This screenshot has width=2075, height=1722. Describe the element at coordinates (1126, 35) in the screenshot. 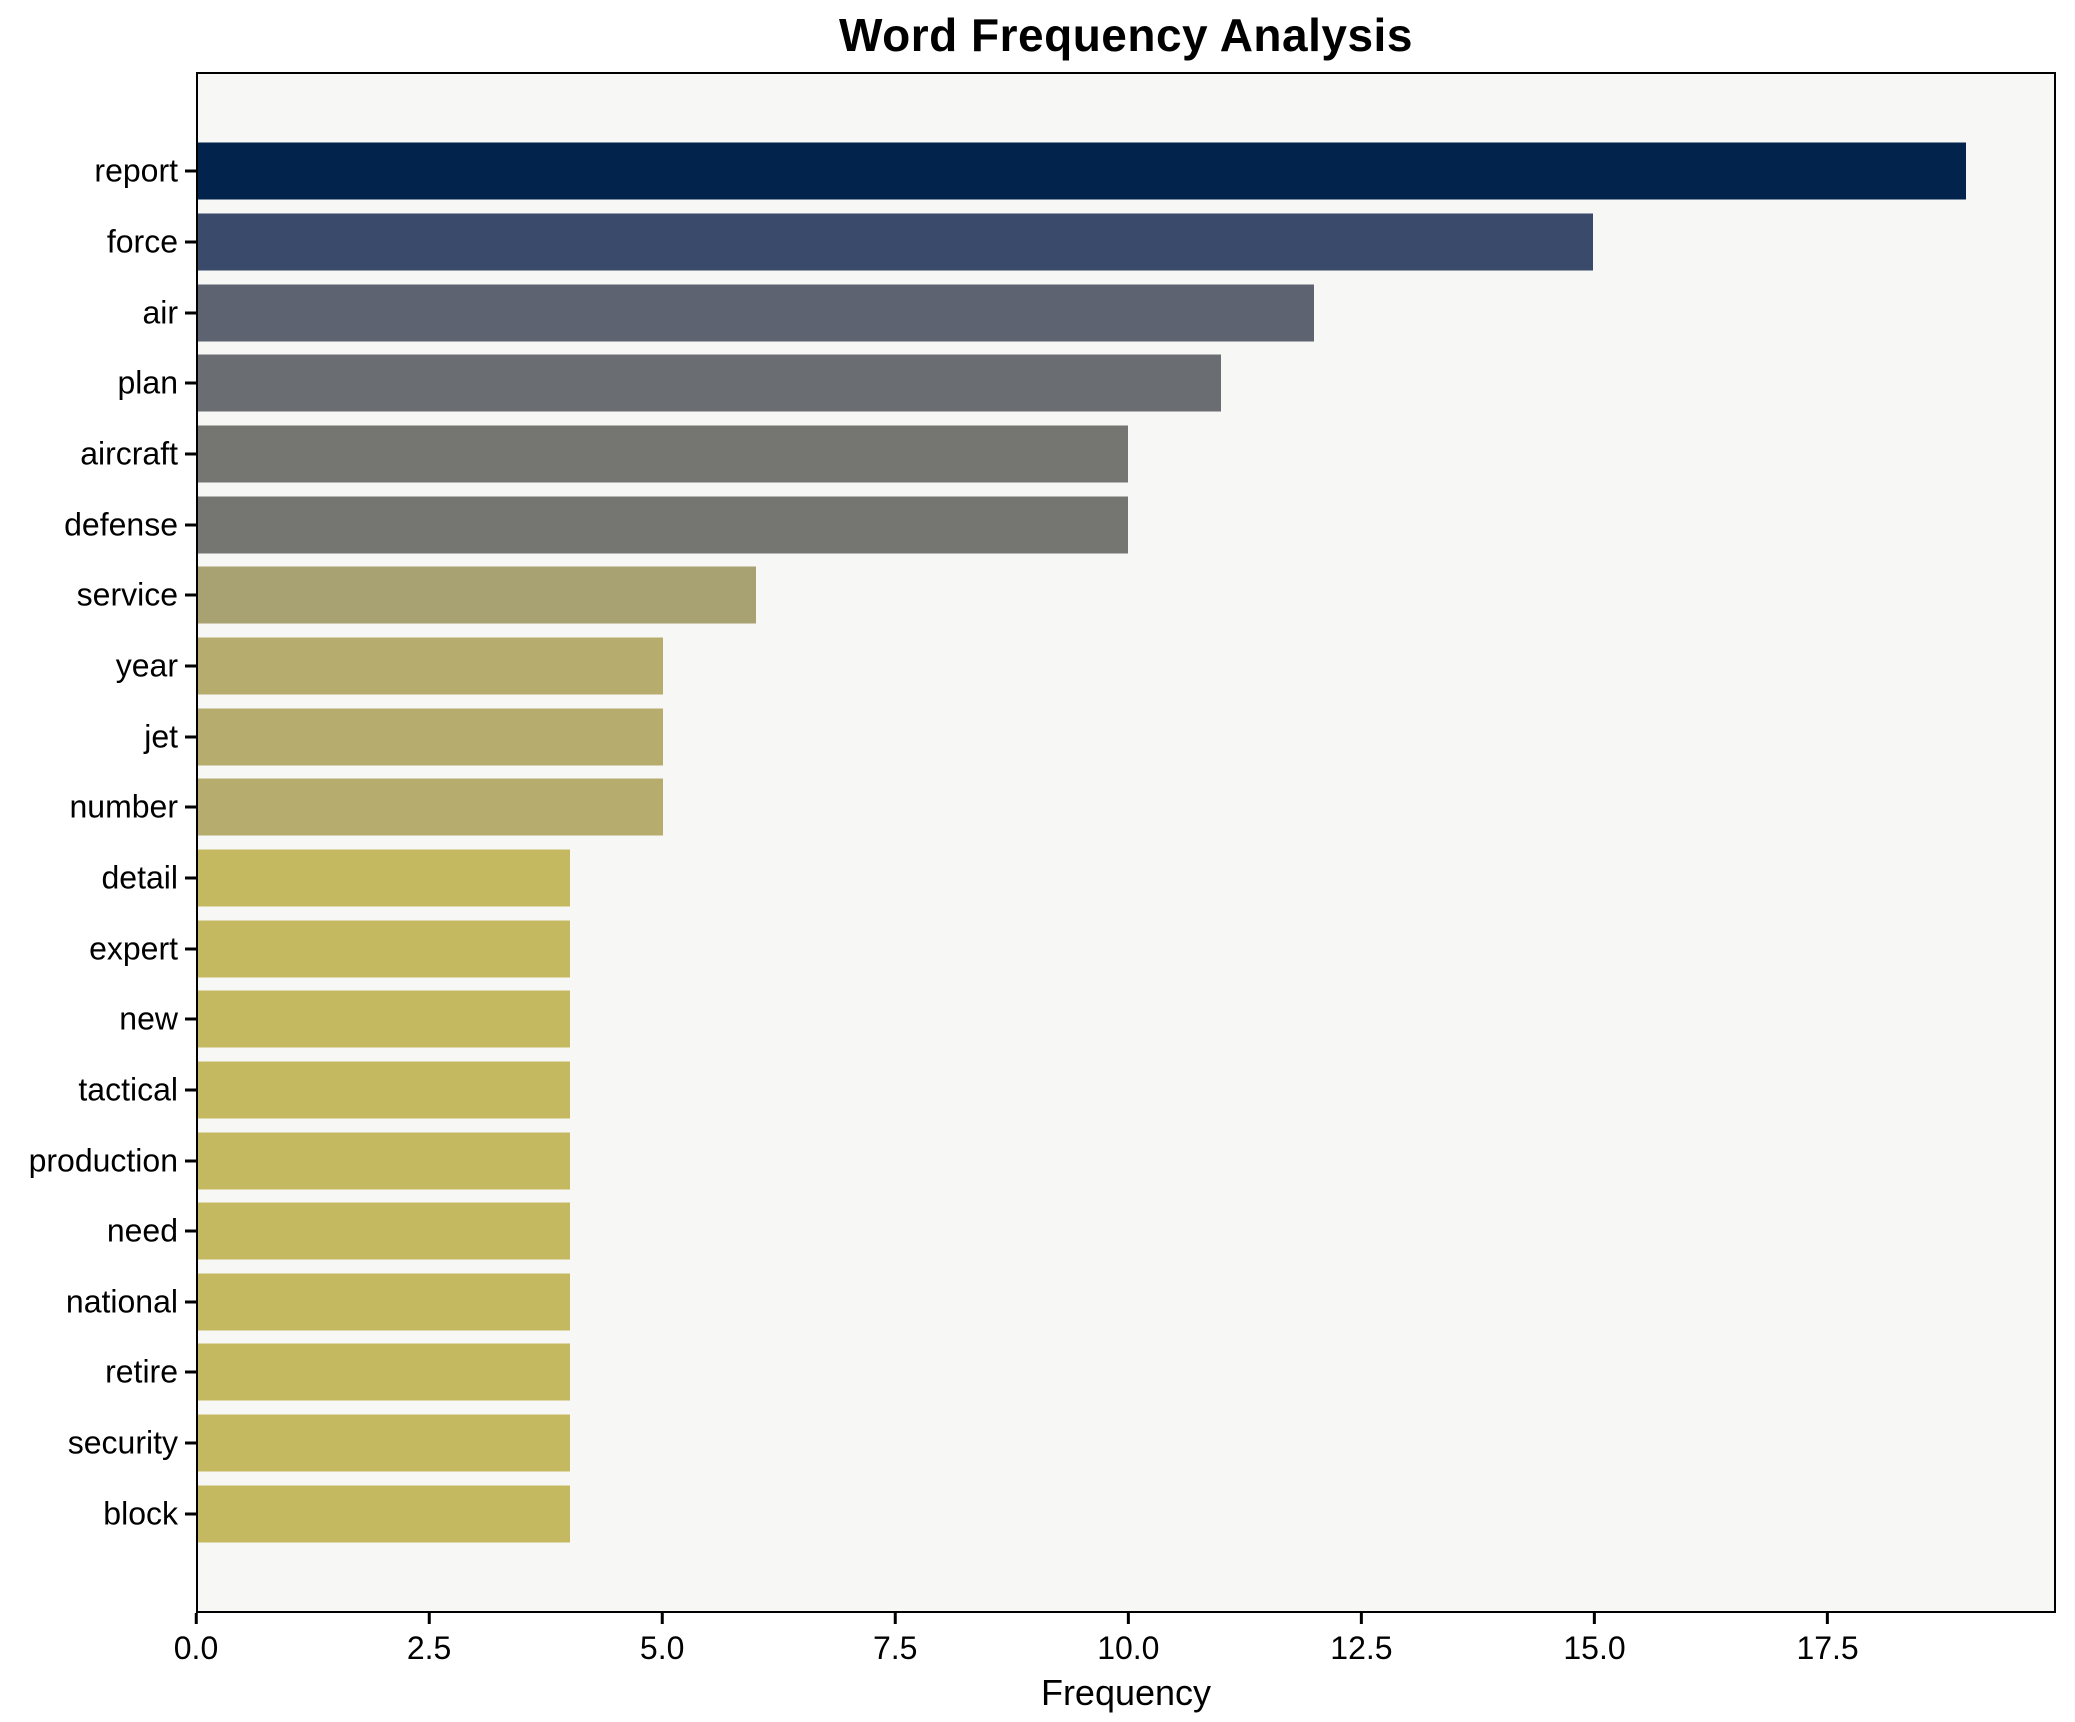

I see `chart-title: Word Frequency Analysis` at that location.